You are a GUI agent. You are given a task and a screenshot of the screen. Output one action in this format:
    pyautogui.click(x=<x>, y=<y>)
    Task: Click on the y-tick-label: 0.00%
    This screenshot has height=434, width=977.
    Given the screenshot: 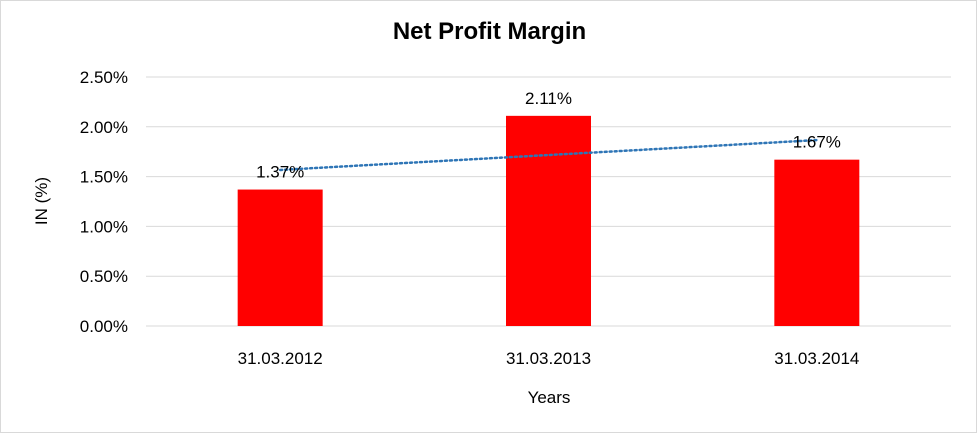 What is the action you would take?
    pyautogui.click(x=104, y=326)
    